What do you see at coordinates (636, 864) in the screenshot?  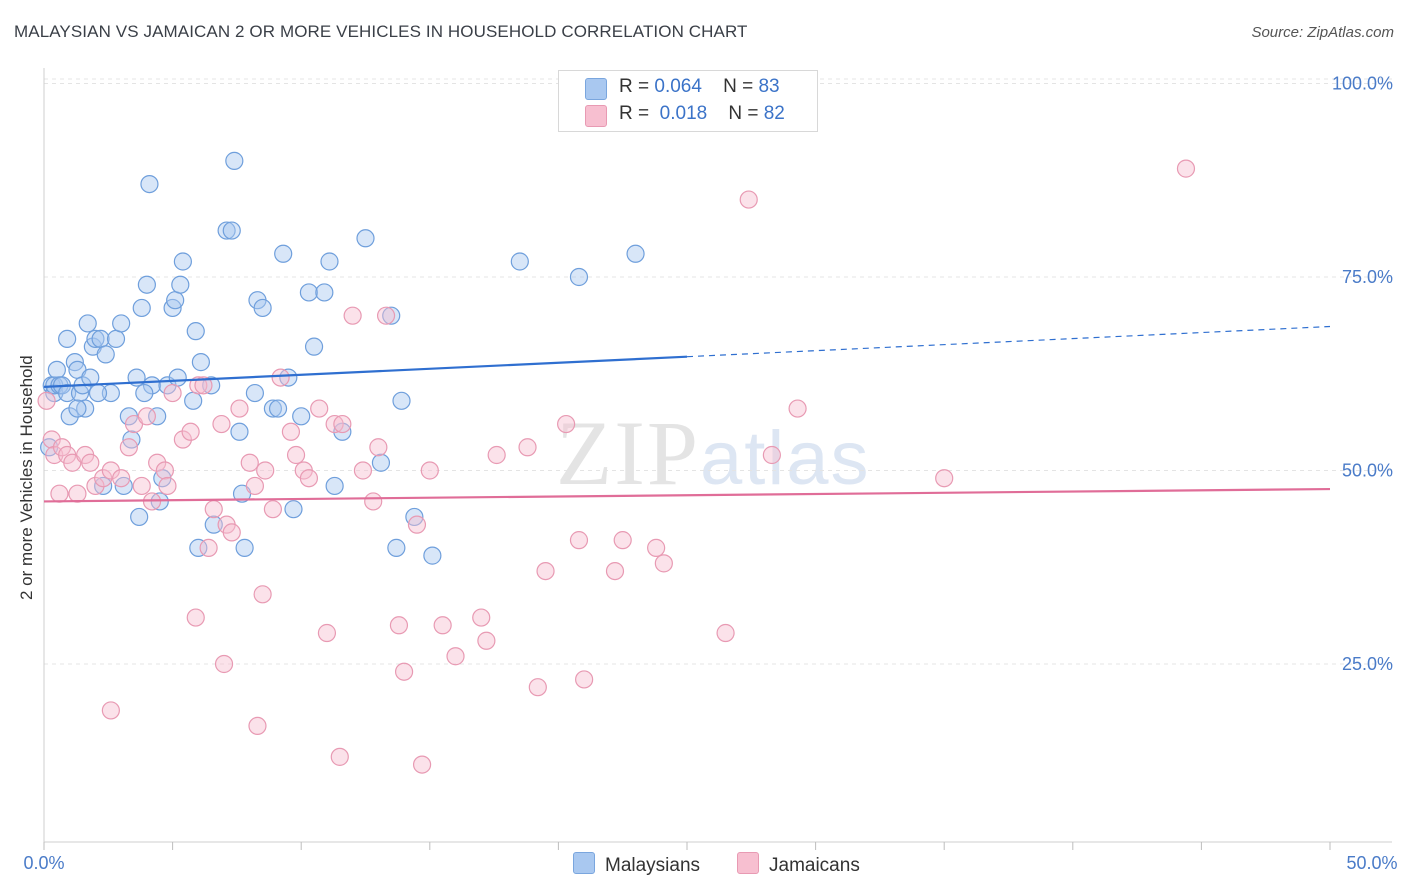 I see `bottom-legend-malaysians: Malaysians` at bounding box center [636, 864].